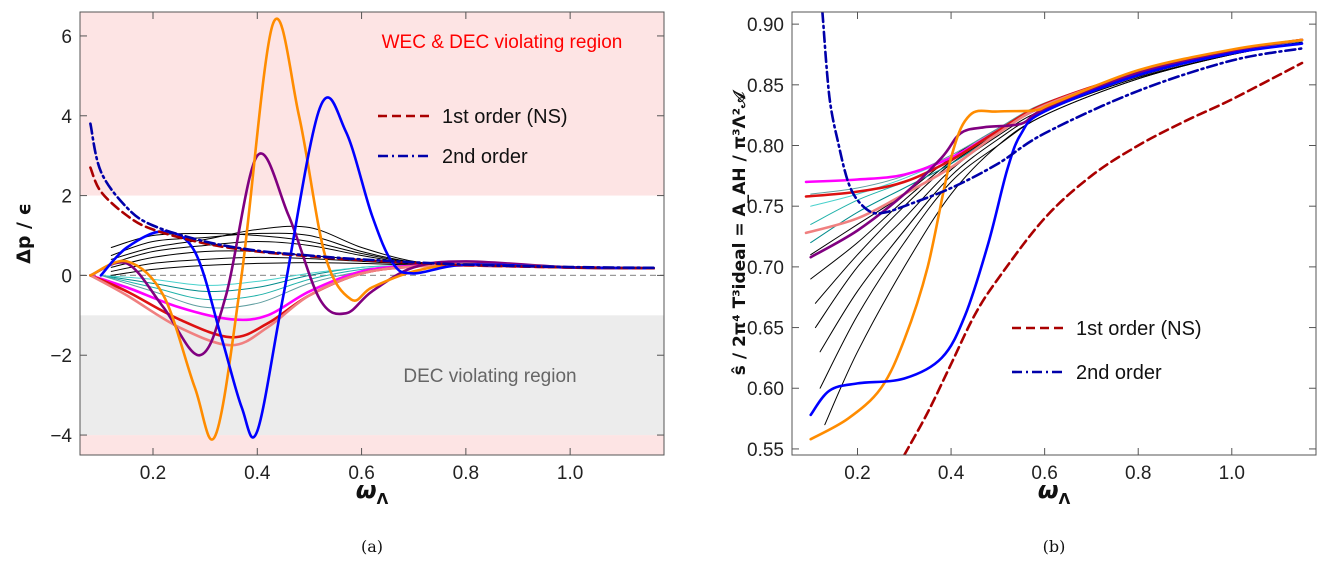 The width and height of the screenshot is (1335, 563). Describe the element at coordinates (66, 37) in the screenshot. I see `y-tick-label: 6` at that location.